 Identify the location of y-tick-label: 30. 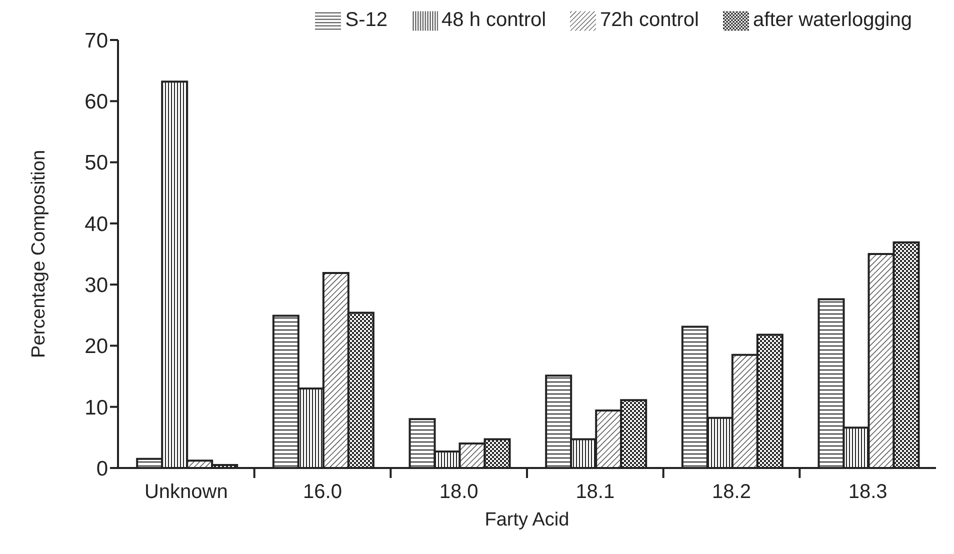
(96, 286).